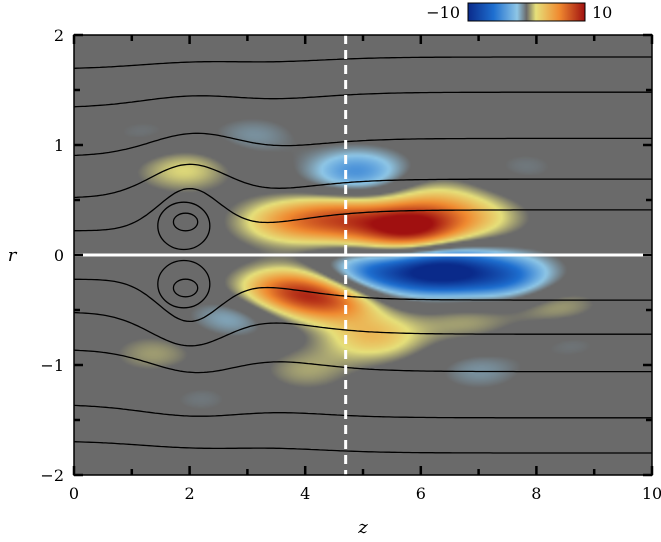 The image size is (661, 542). What do you see at coordinates (13, 255) in the screenshot?
I see `y-axis-title: r` at bounding box center [13, 255].